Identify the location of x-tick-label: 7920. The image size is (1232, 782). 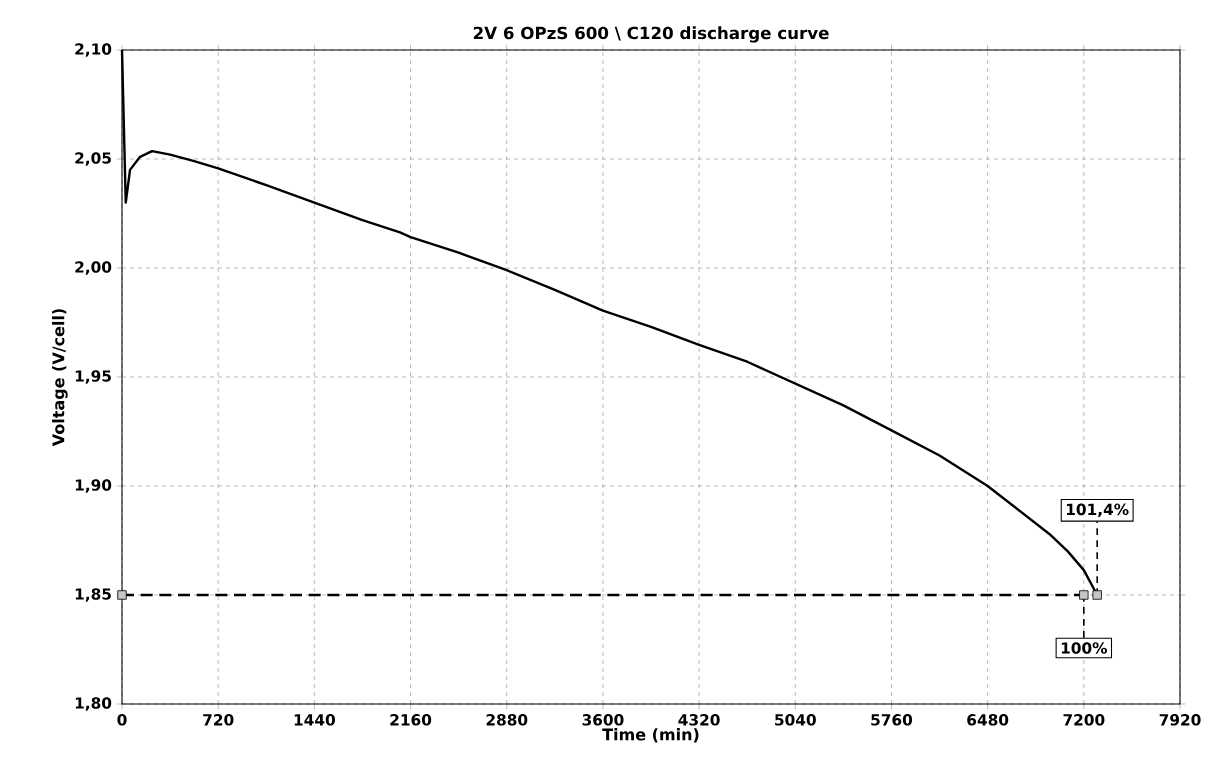
(1180, 720).